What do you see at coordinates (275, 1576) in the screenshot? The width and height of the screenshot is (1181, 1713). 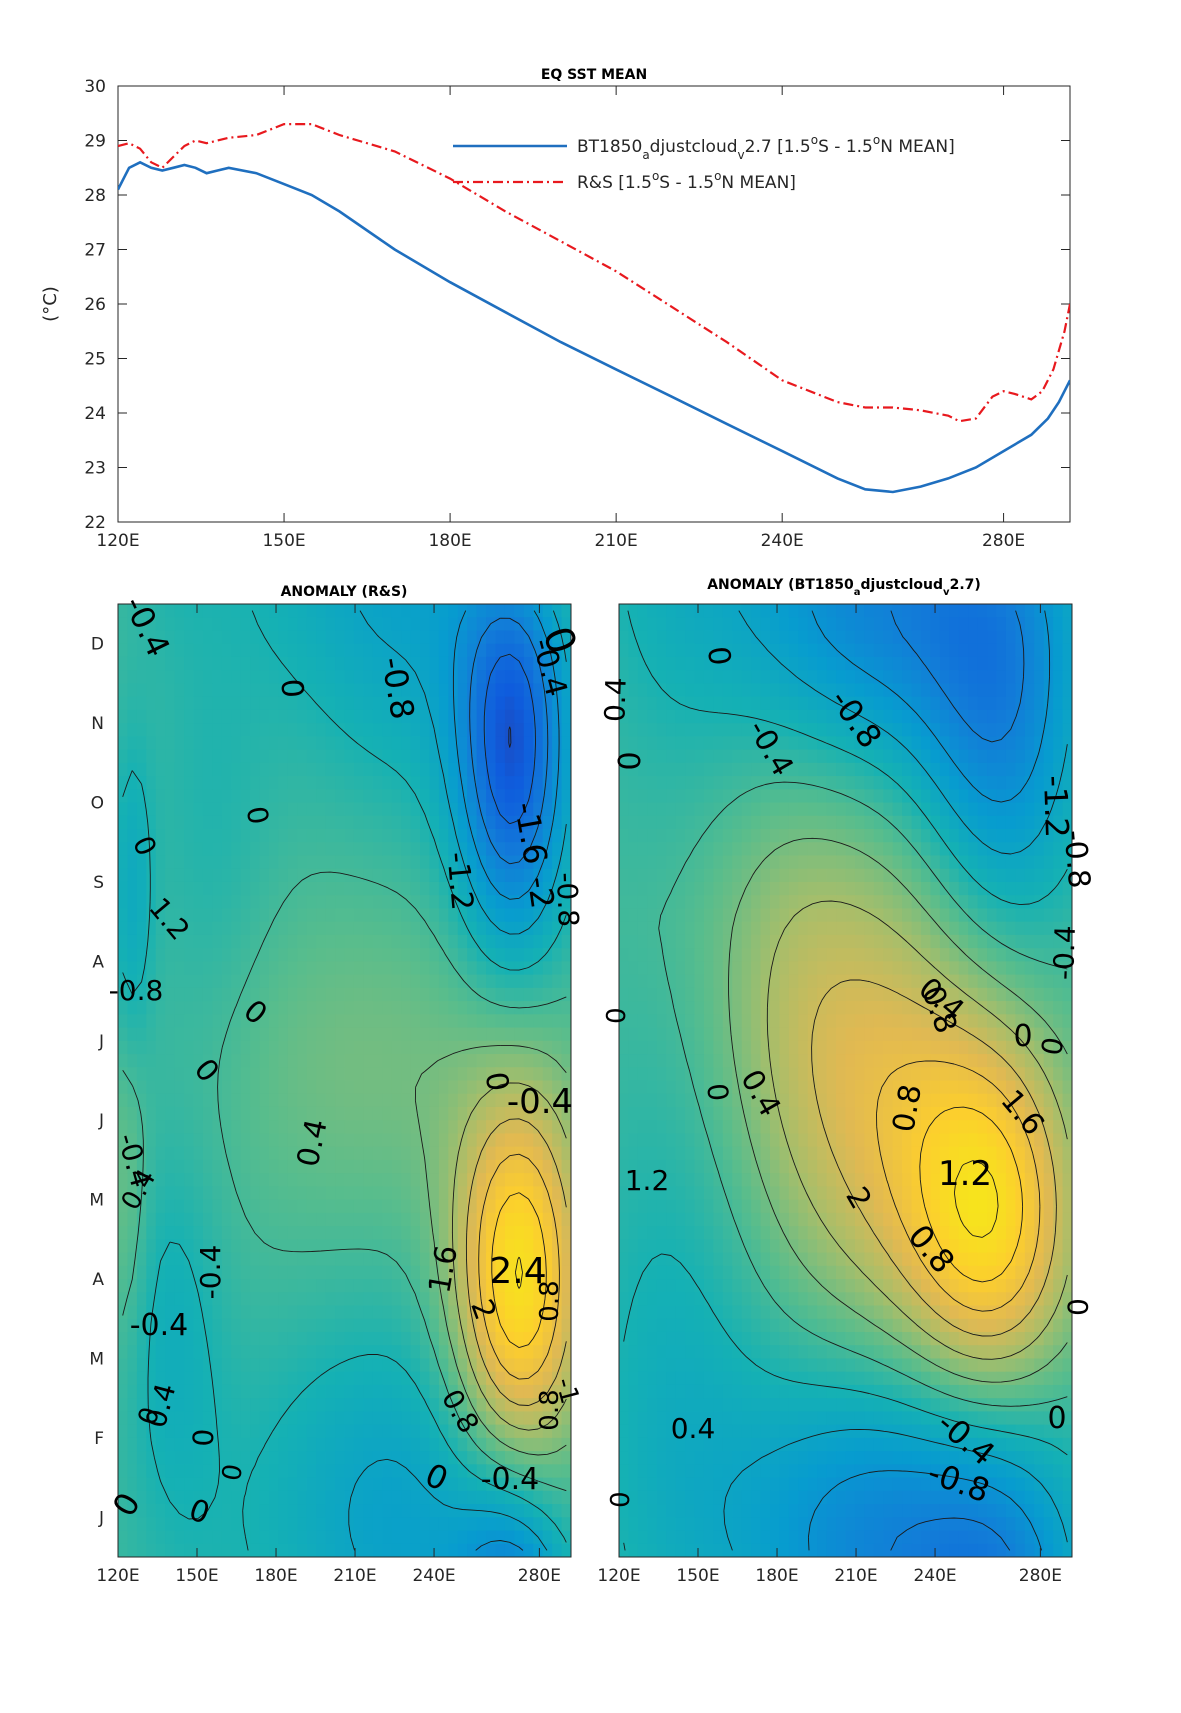 I see `x-tick-label: 180E` at bounding box center [275, 1576].